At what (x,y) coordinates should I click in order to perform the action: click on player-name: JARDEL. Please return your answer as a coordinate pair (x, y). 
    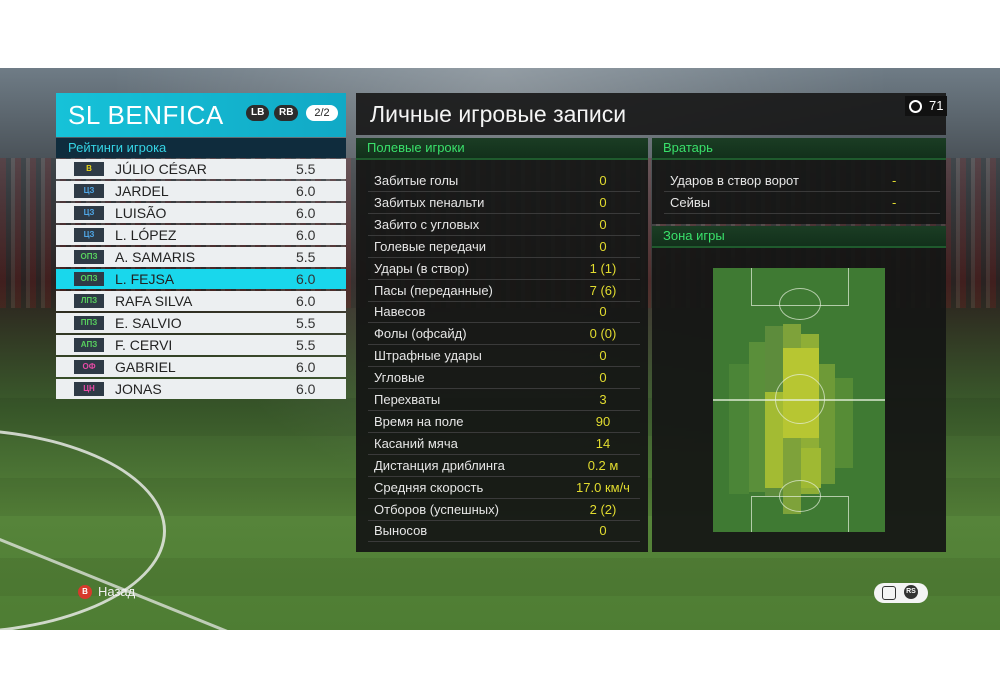
    Looking at the image, I should click on (142, 191).